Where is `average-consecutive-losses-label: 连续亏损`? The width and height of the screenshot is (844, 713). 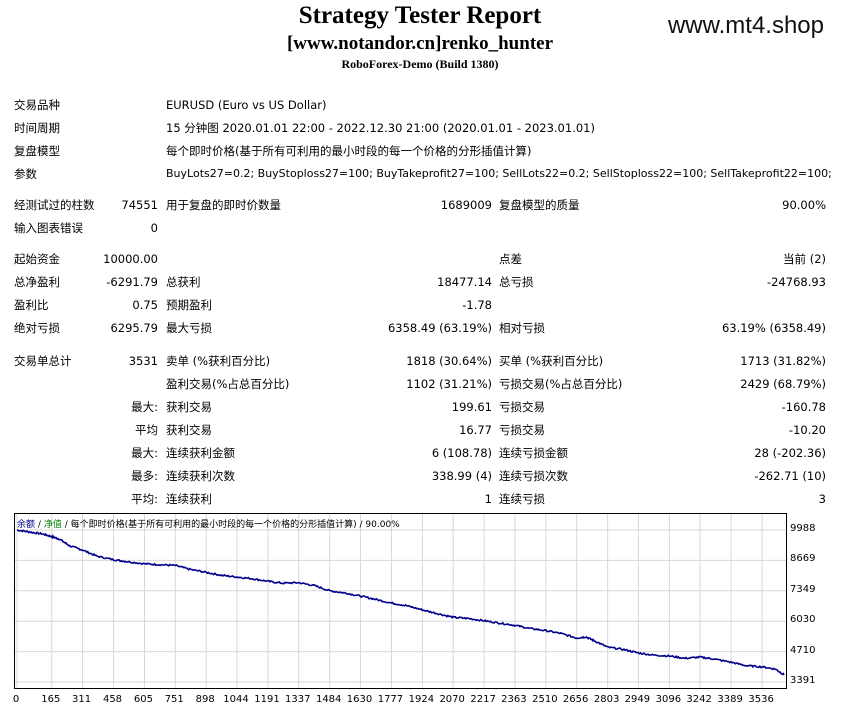 average-consecutive-losses-label: 连续亏损 is located at coordinates (522, 499).